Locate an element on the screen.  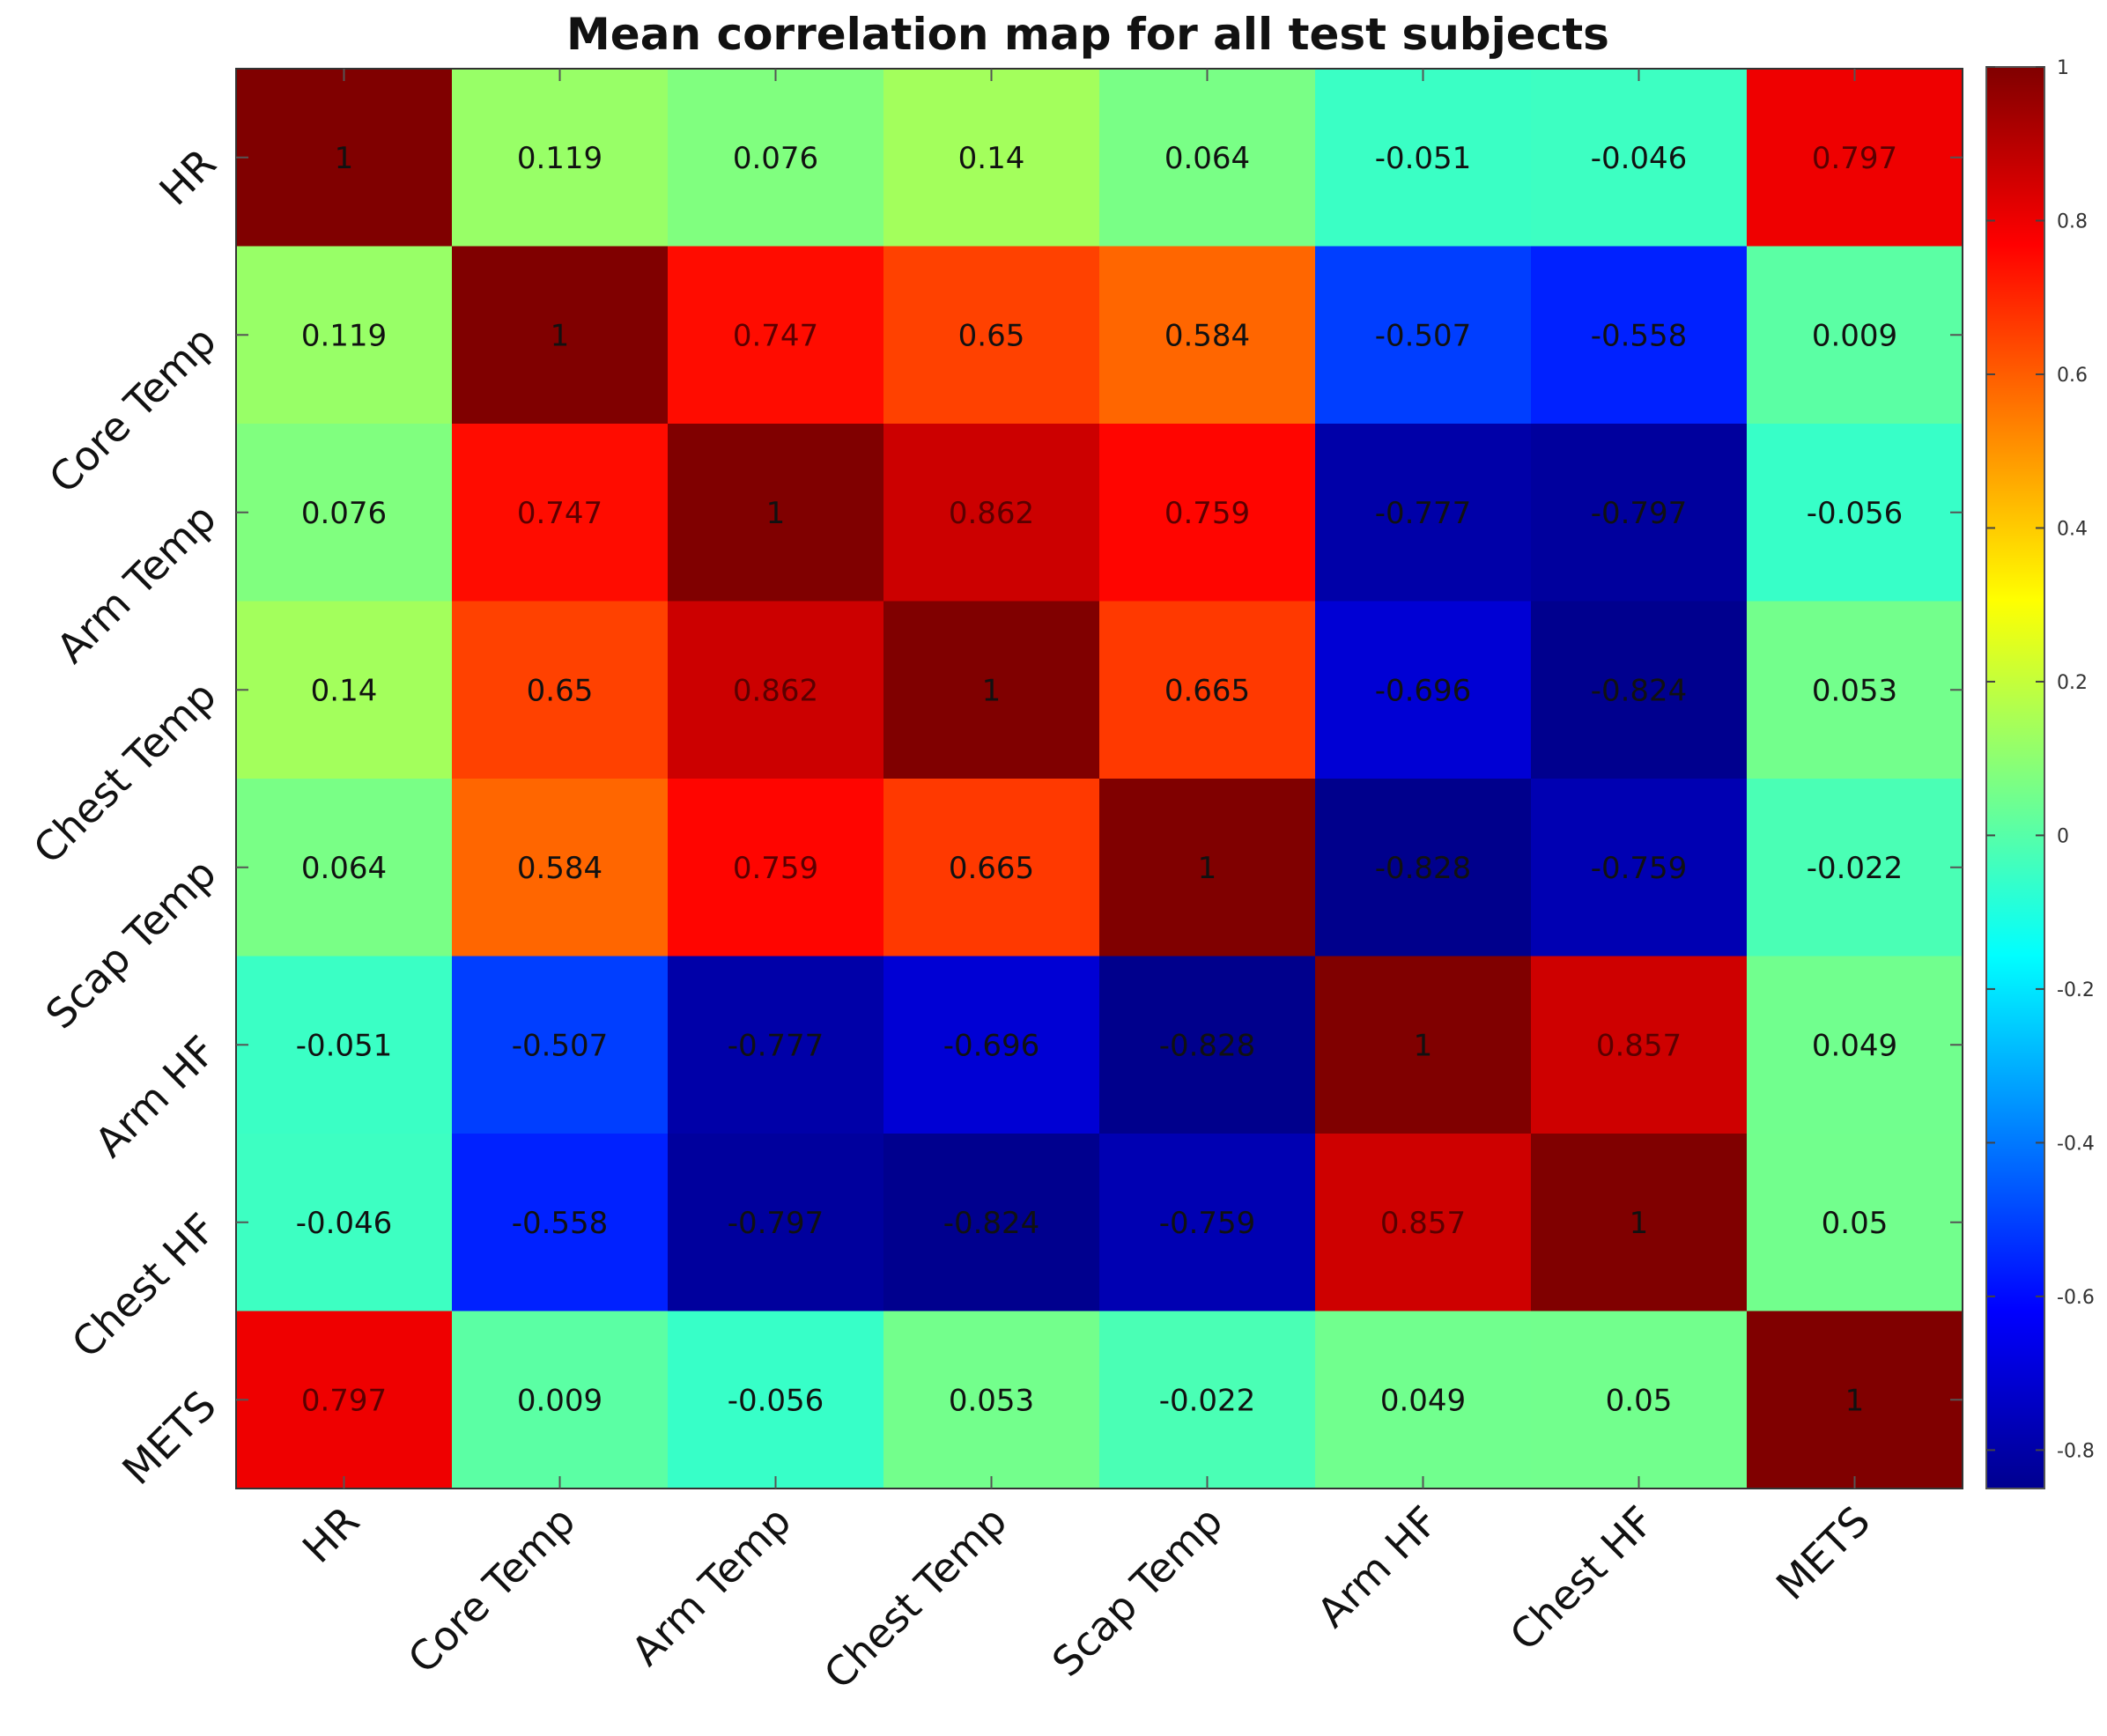
col-label-scap-temp: Scap Temp is located at coordinates (1137, 1591).